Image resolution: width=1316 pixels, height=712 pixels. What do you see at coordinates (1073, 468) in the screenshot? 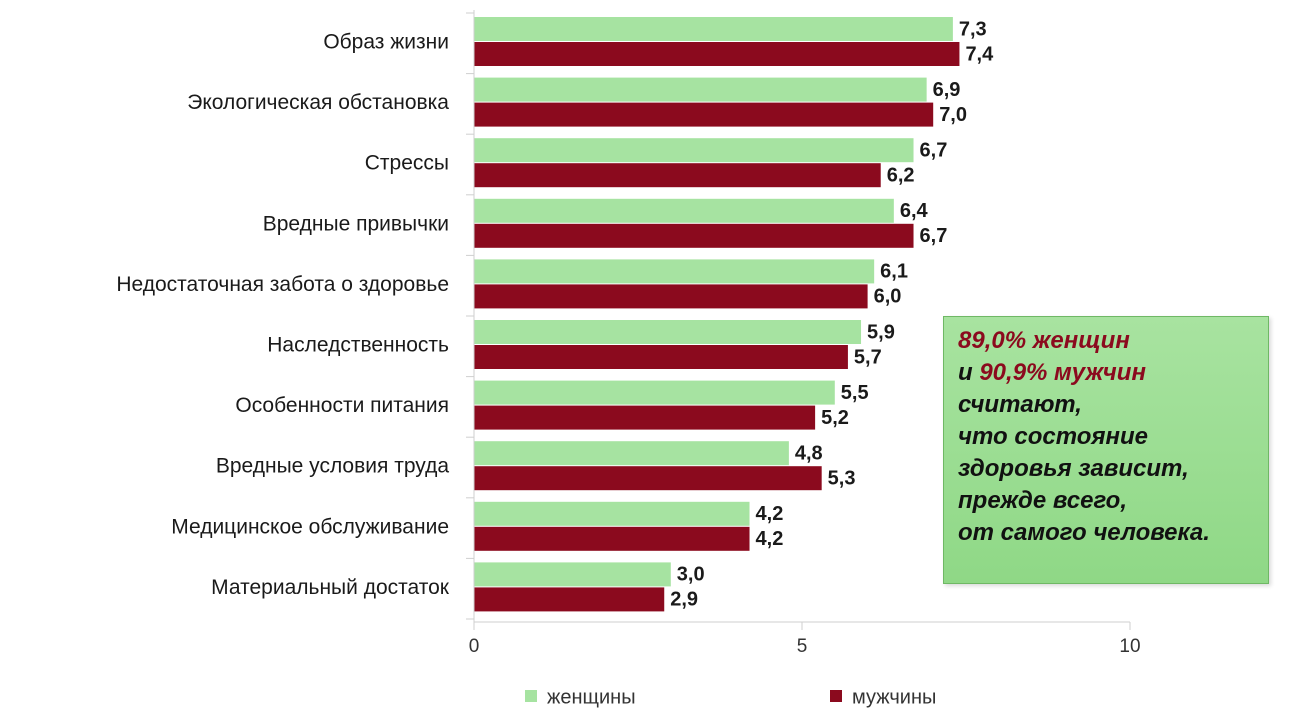
I see `callout-line-5: здоровья зависит,` at bounding box center [1073, 468].